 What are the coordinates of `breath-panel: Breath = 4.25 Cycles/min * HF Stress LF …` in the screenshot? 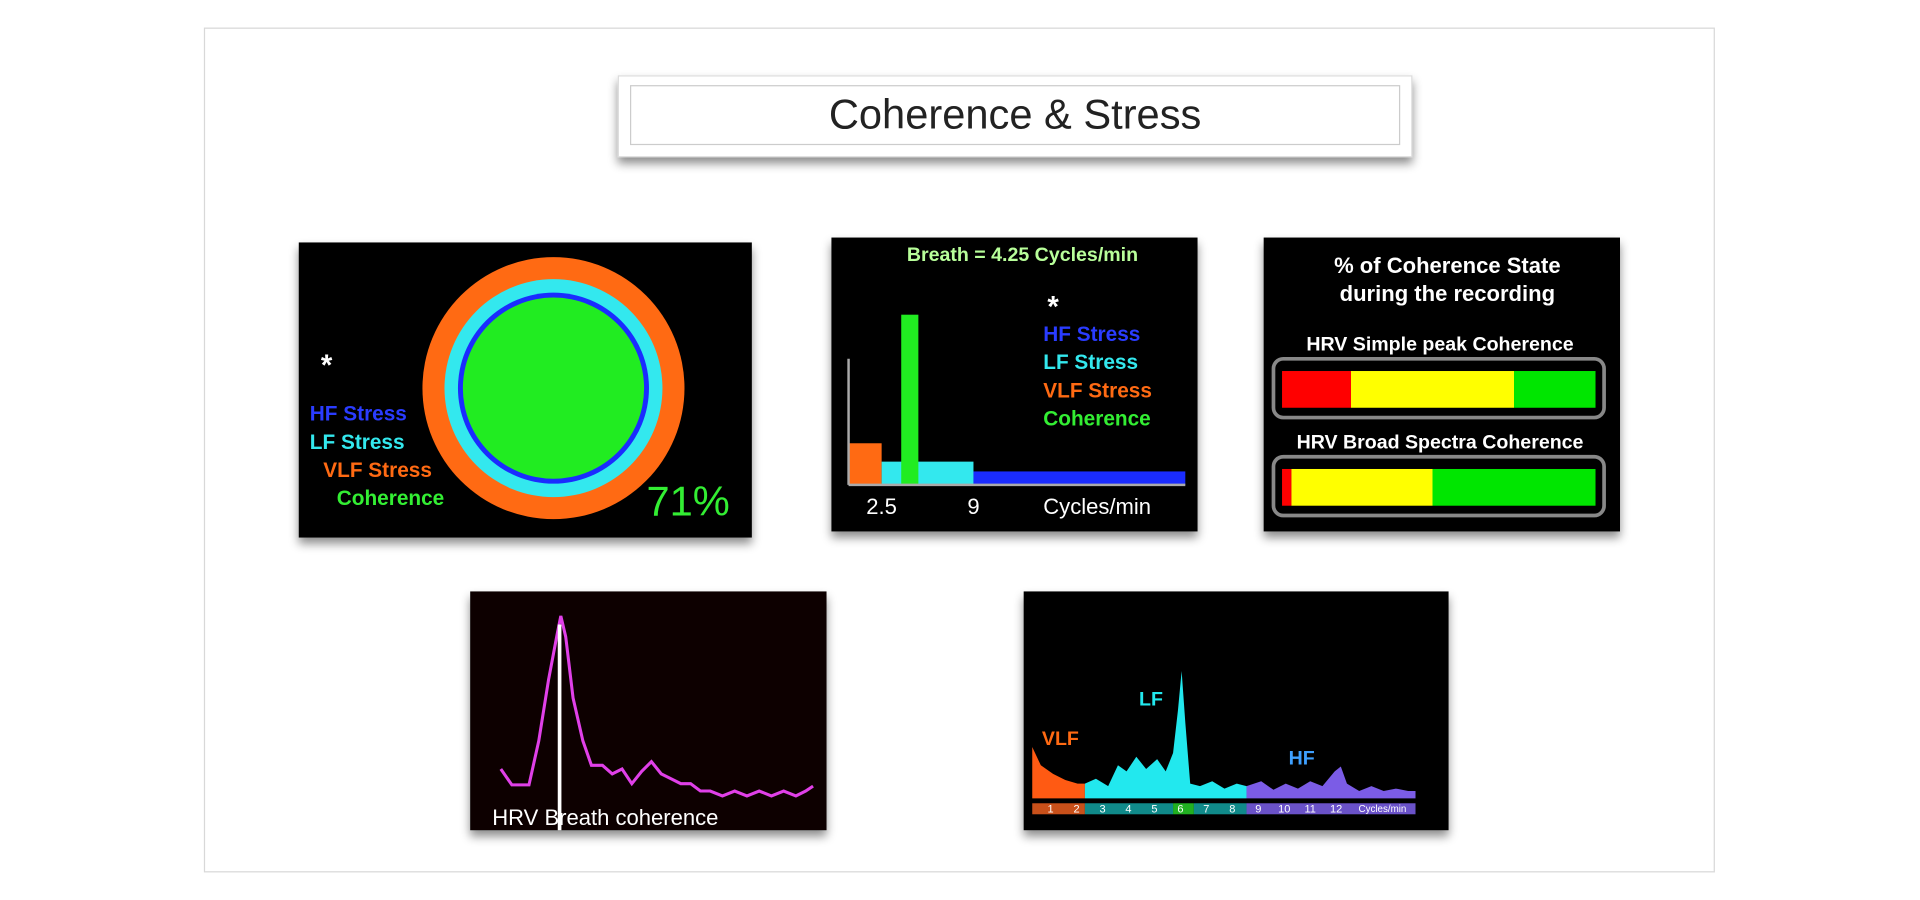 It's located at (1014, 384).